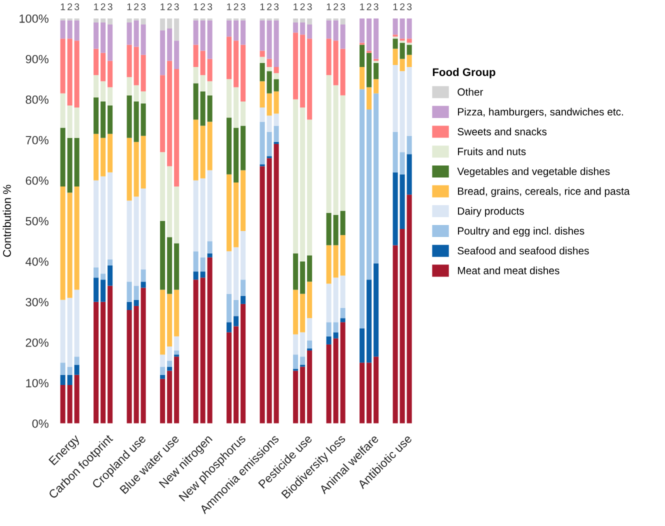  Describe the element at coordinates (37, 342) in the screenshot. I see `y-tick-label: 20%` at that location.